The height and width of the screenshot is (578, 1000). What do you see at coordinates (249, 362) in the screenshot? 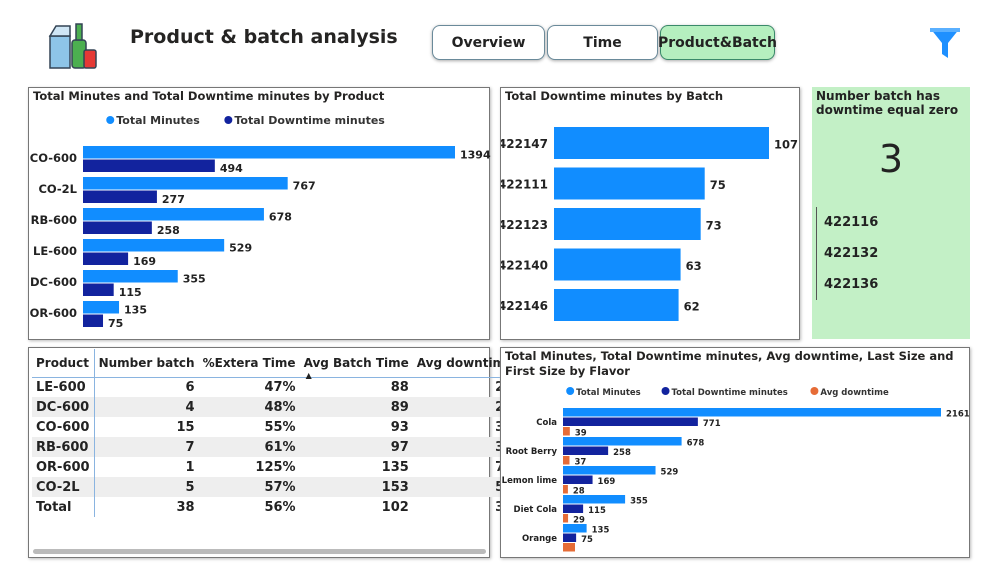
I see `column-header: %Extera Time` at bounding box center [249, 362].